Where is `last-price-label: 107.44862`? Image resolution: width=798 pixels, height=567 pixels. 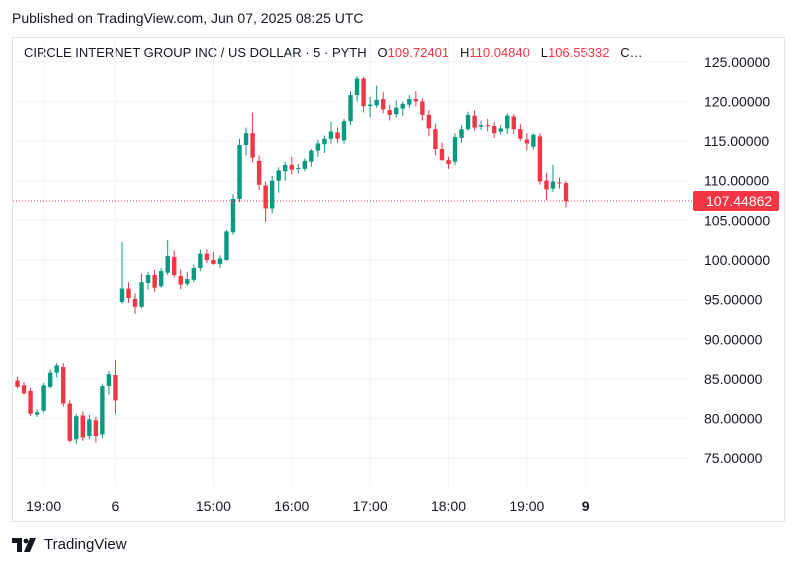
last-price-label: 107.44862 is located at coordinates (739, 201).